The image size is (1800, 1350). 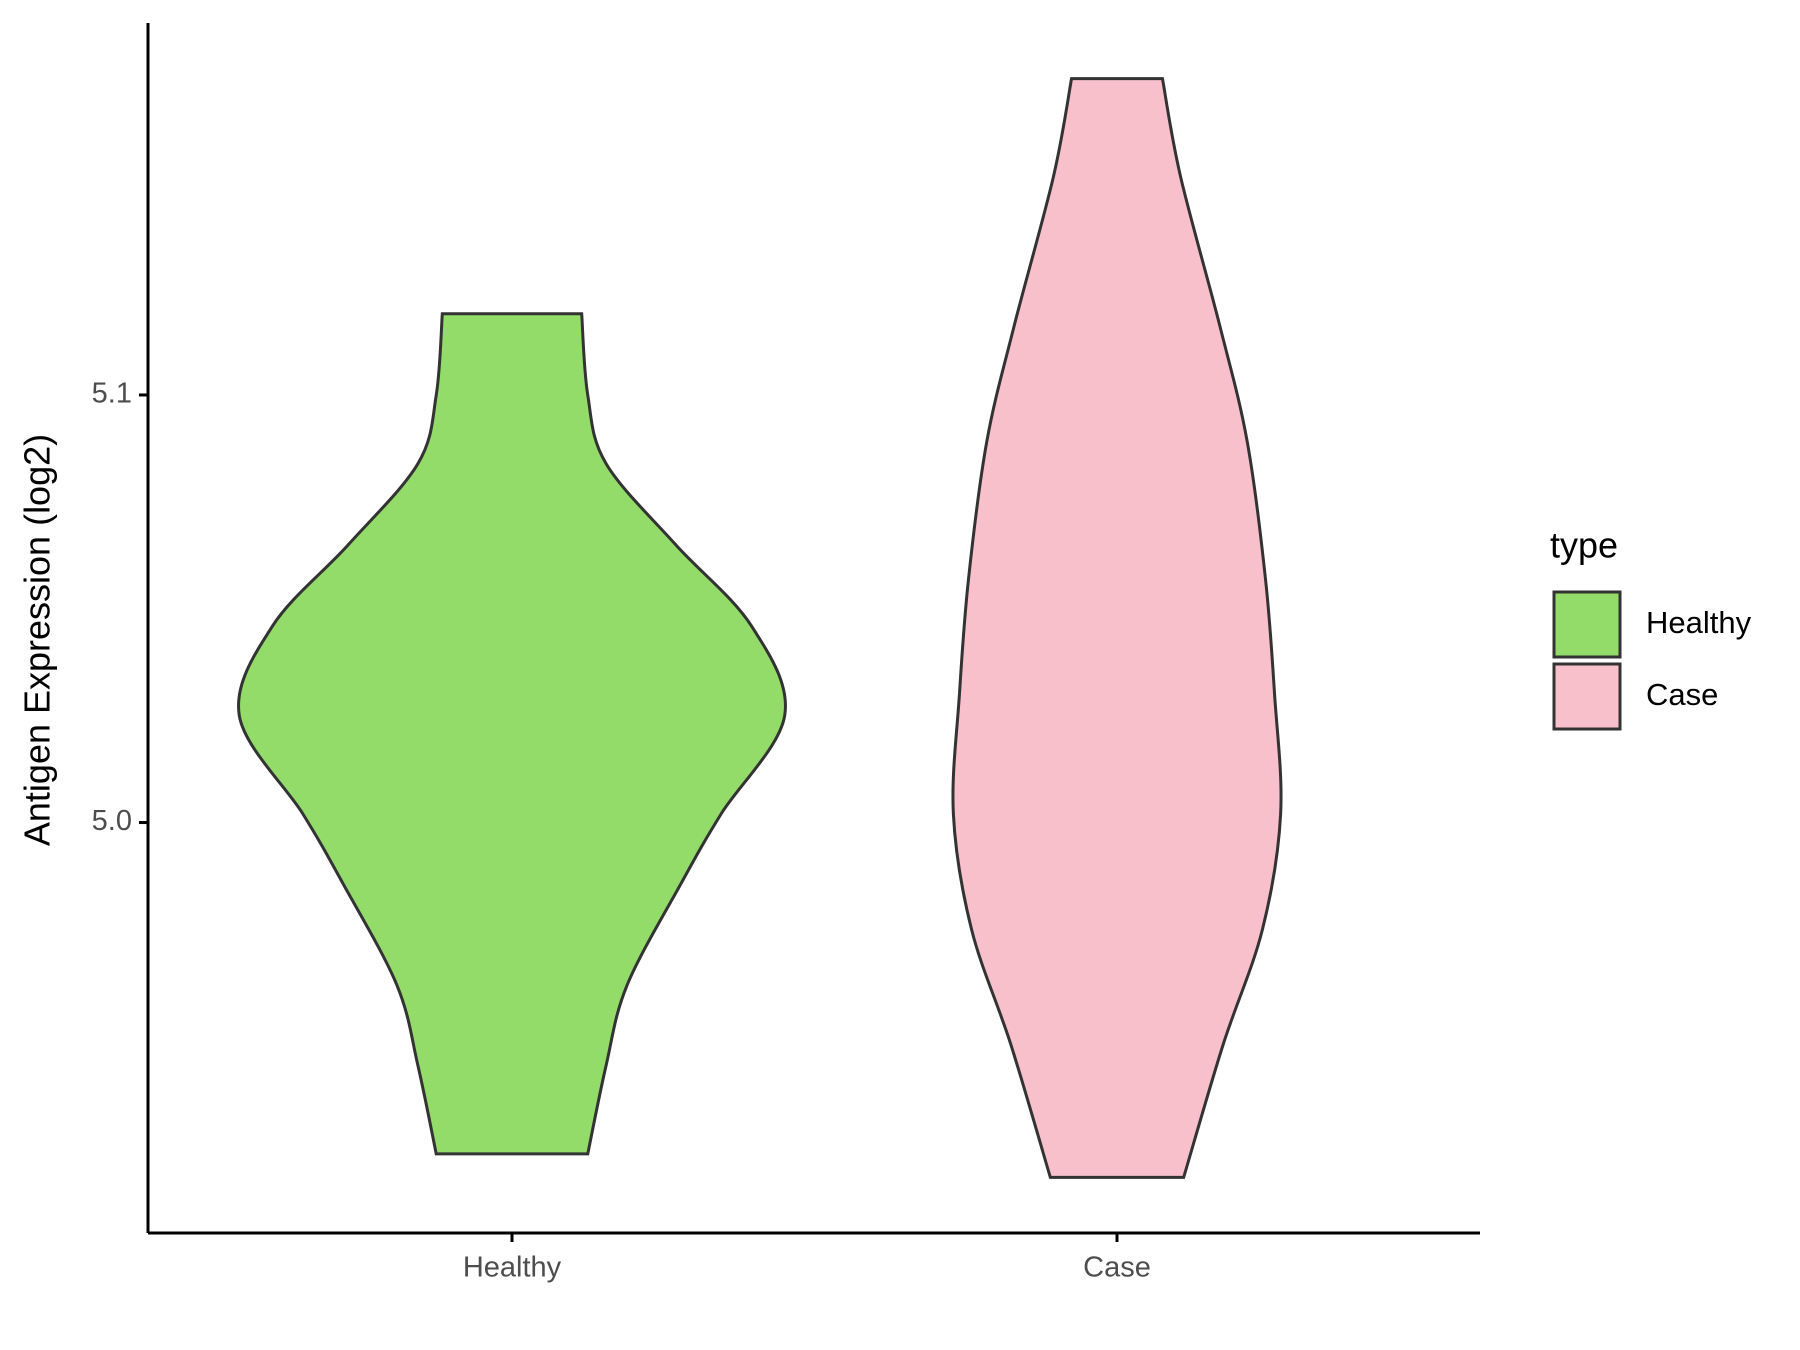 I want to click on x-tick-label: Case, so click(x=1117, y=1268).